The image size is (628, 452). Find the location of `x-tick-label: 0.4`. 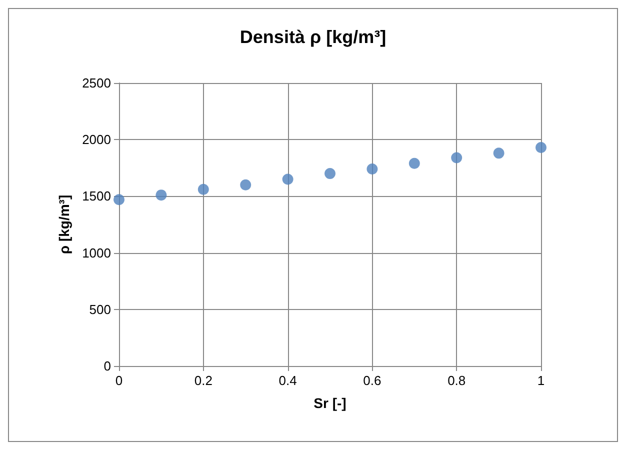

x-tick-label: 0.4 is located at coordinates (287, 380).